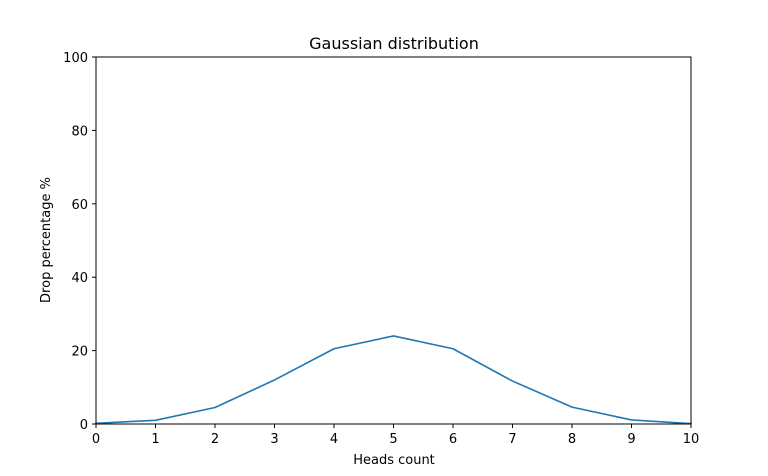 The image size is (768, 476). What do you see at coordinates (334, 439) in the screenshot?
I see `x-tick-label: 4` at bounding box center [334, 439].